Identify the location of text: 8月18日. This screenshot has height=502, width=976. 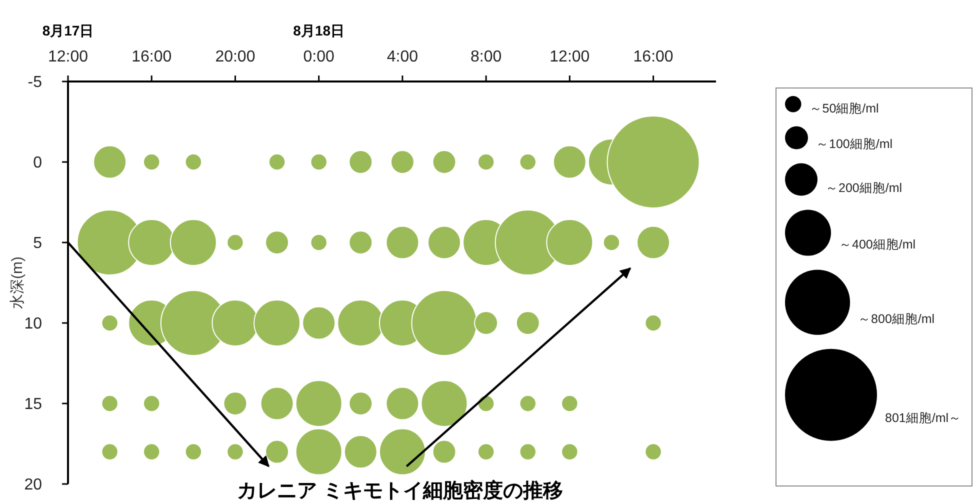
(319, 30).